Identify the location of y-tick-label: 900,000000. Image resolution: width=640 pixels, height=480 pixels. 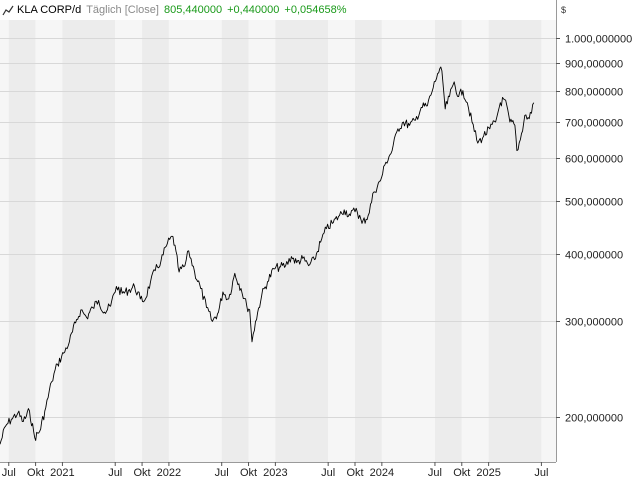
(594, 65).